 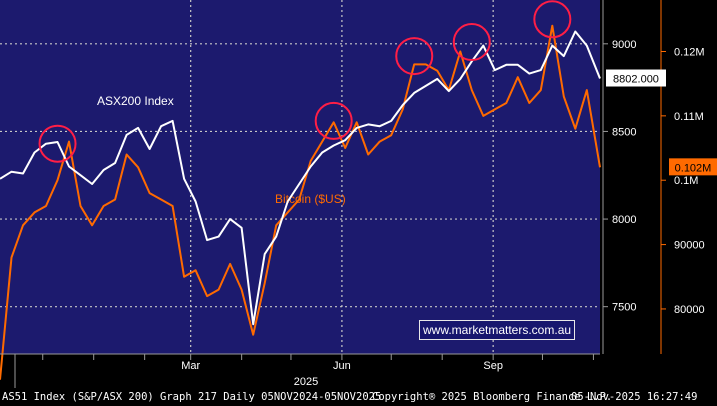 What do you see at coordinates (306, 382) in the screenshot?
I see `x-year-label: 2025` at bounding box center [306, 382].